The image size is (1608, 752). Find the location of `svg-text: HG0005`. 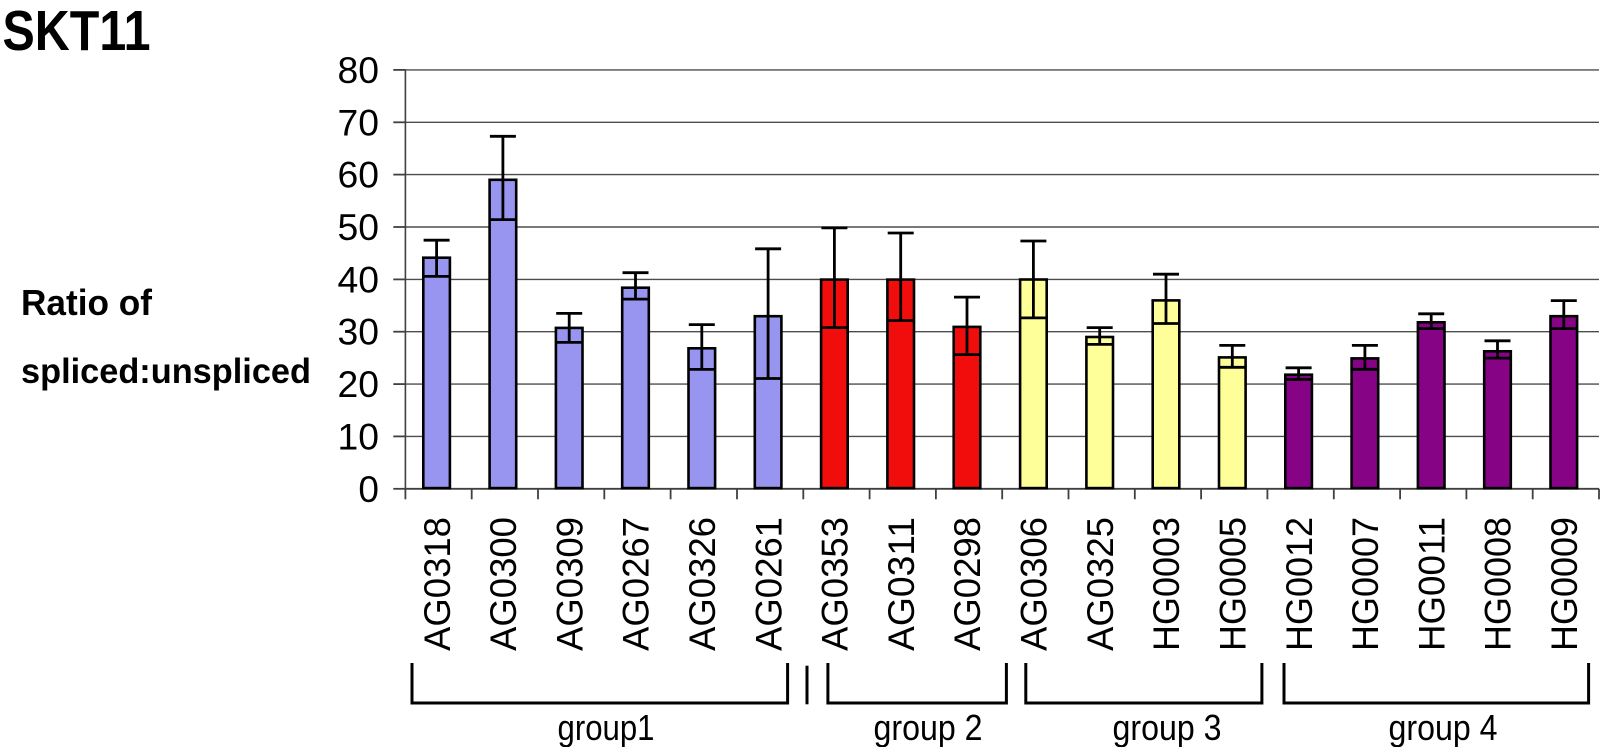

svg-text: HG0005 is located at coordinates (1233, 584).